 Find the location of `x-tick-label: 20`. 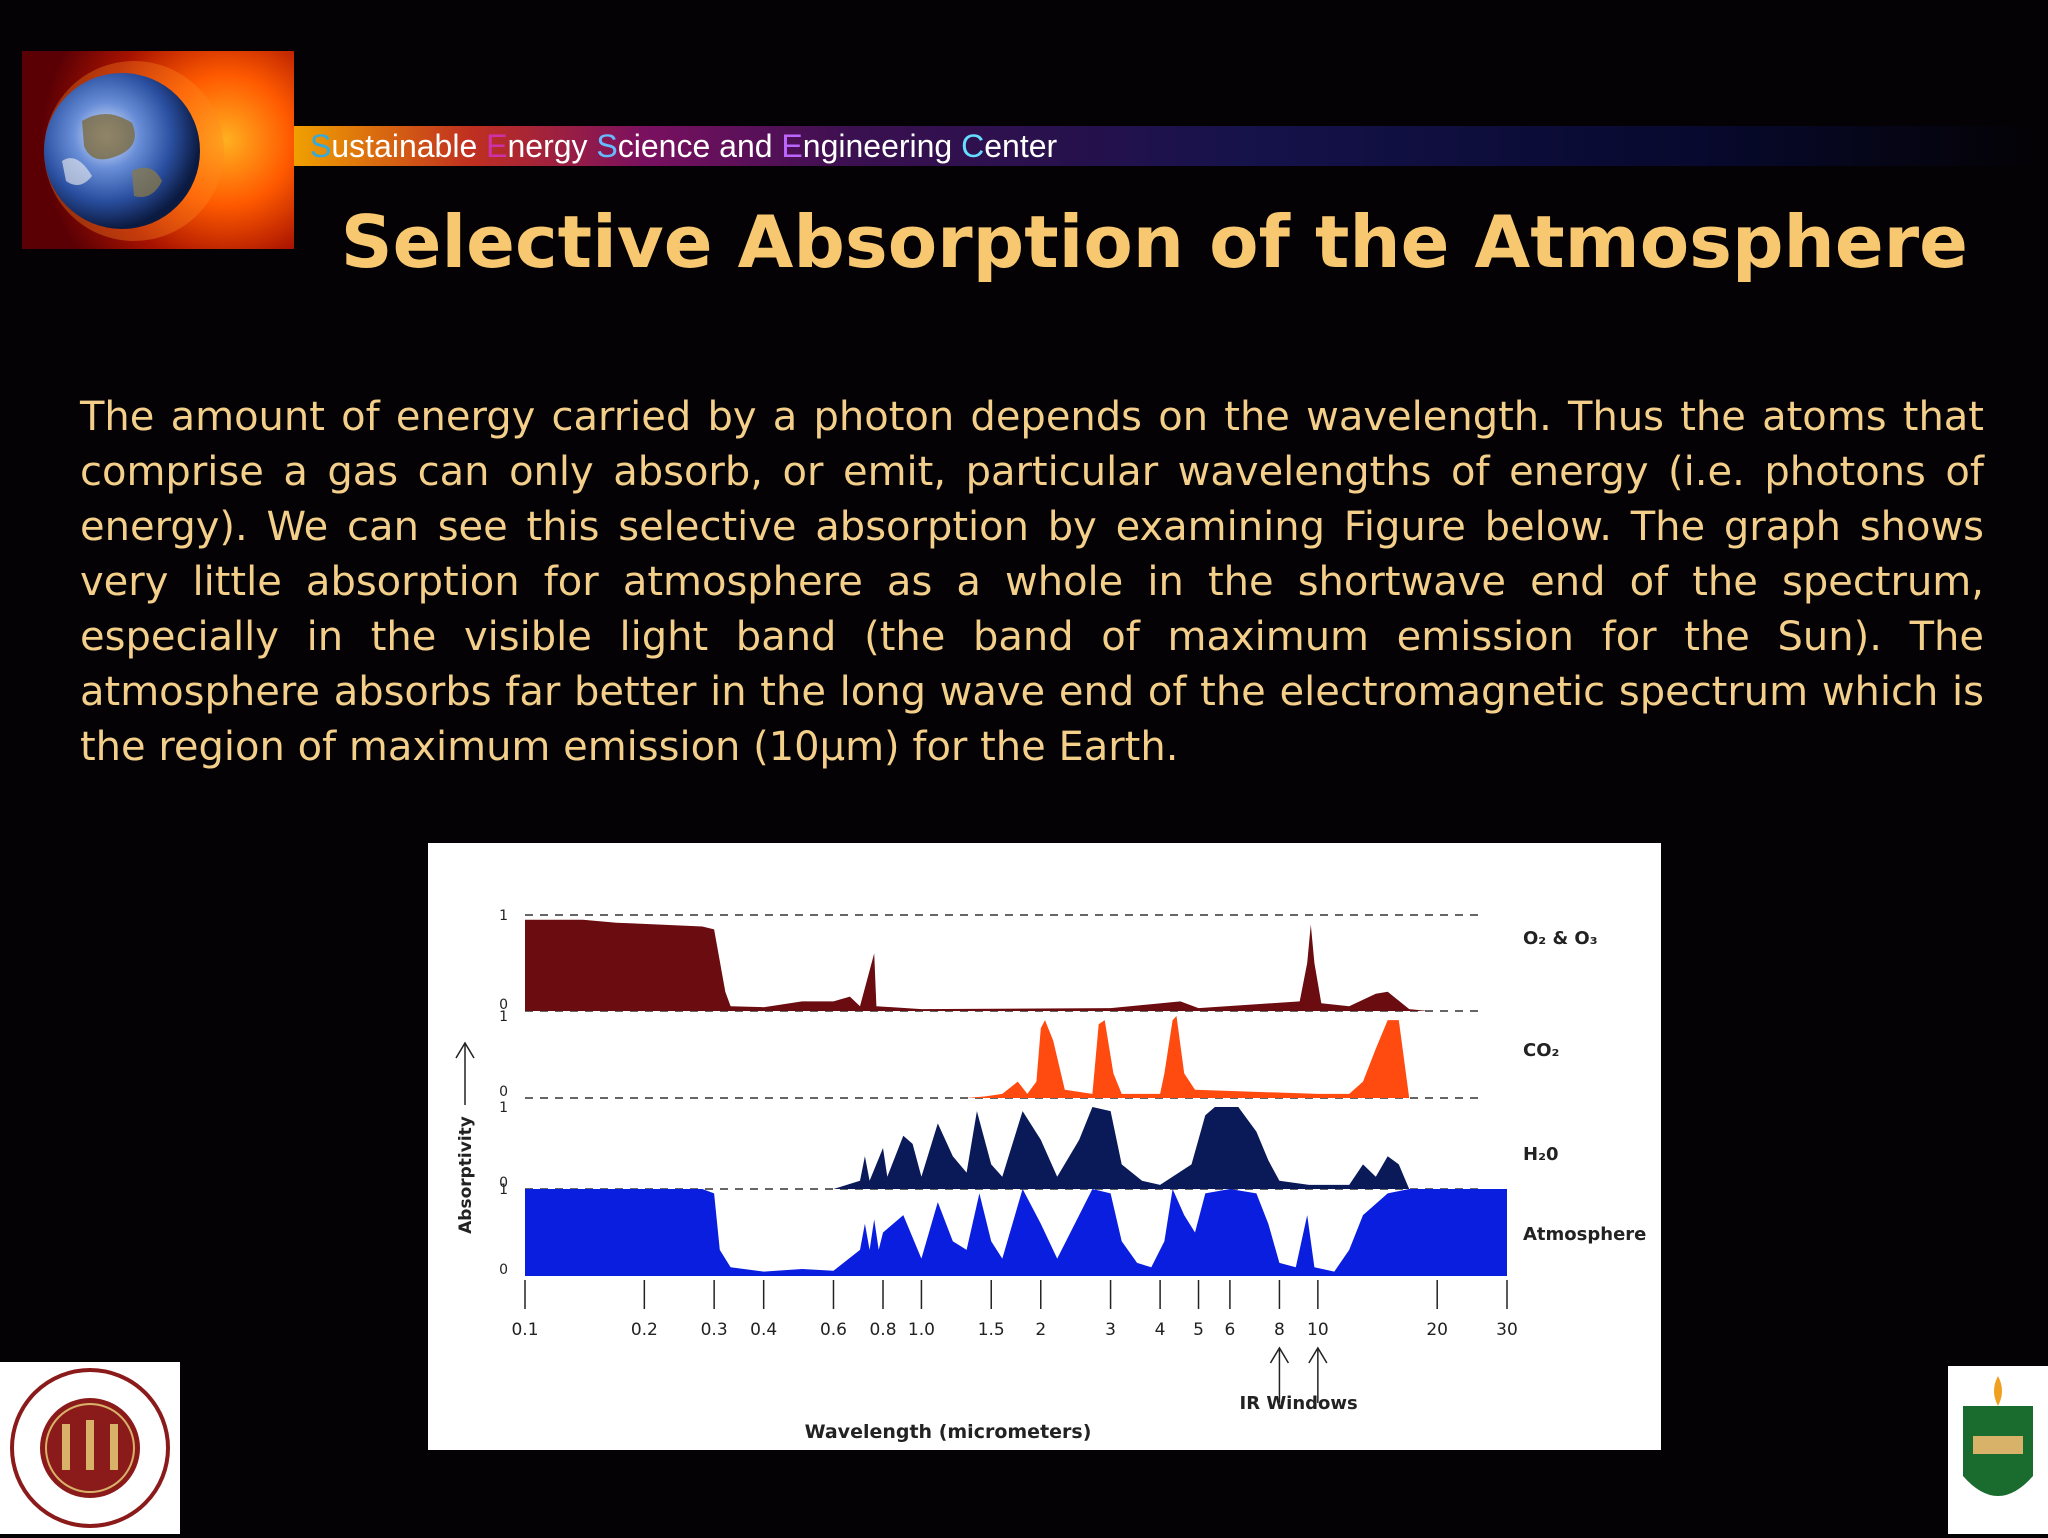

x-tick-label: 20 is located at coordinates (1437, 1330).